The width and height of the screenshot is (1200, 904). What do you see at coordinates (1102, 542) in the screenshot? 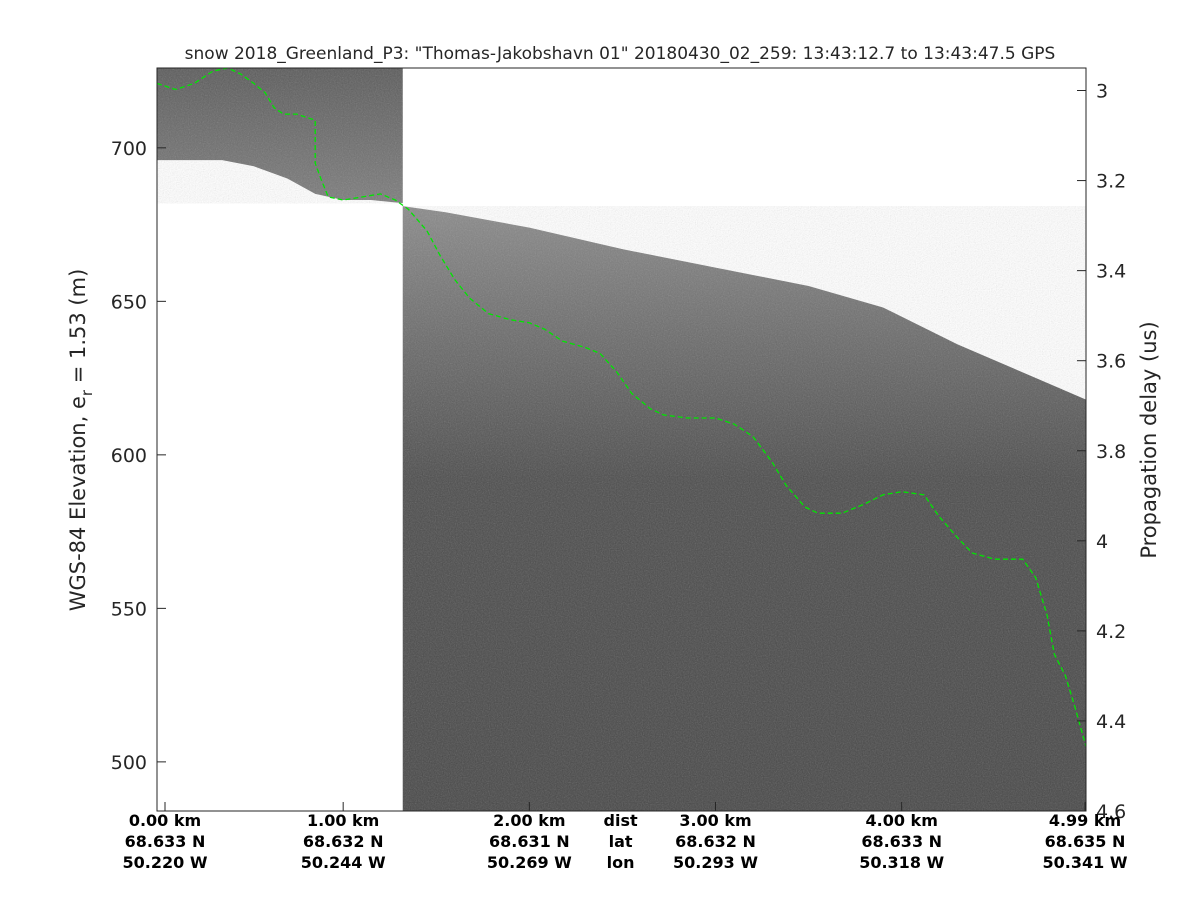
I see `y2-tick-label: 4` at bounding box center [1102, 542].